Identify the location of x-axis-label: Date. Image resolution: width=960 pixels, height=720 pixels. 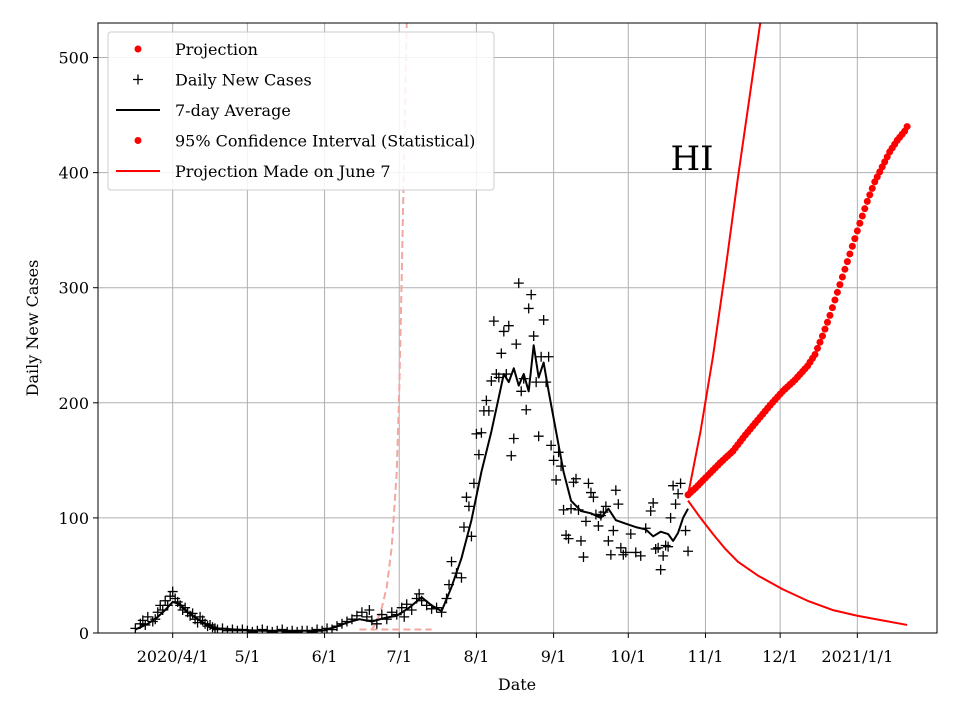
(517, 684).